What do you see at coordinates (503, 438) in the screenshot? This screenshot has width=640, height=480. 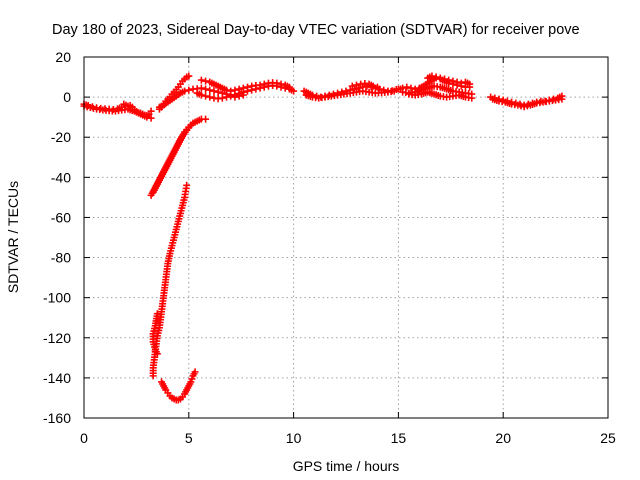 I see `x-tick-label: 20` at bounding box center [503, 438].